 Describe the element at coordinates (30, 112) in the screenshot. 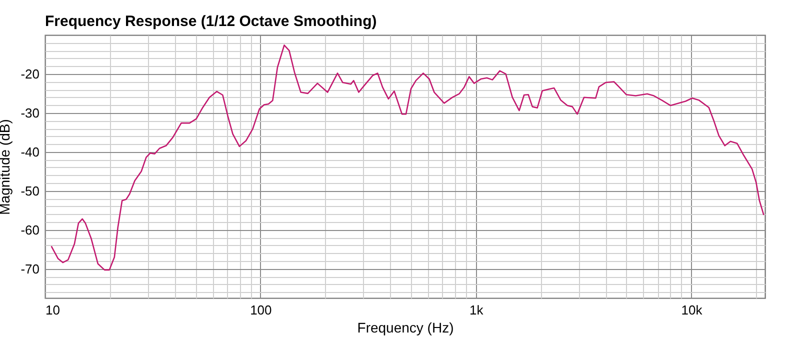

I see `y-tick-label: -30` at that location.